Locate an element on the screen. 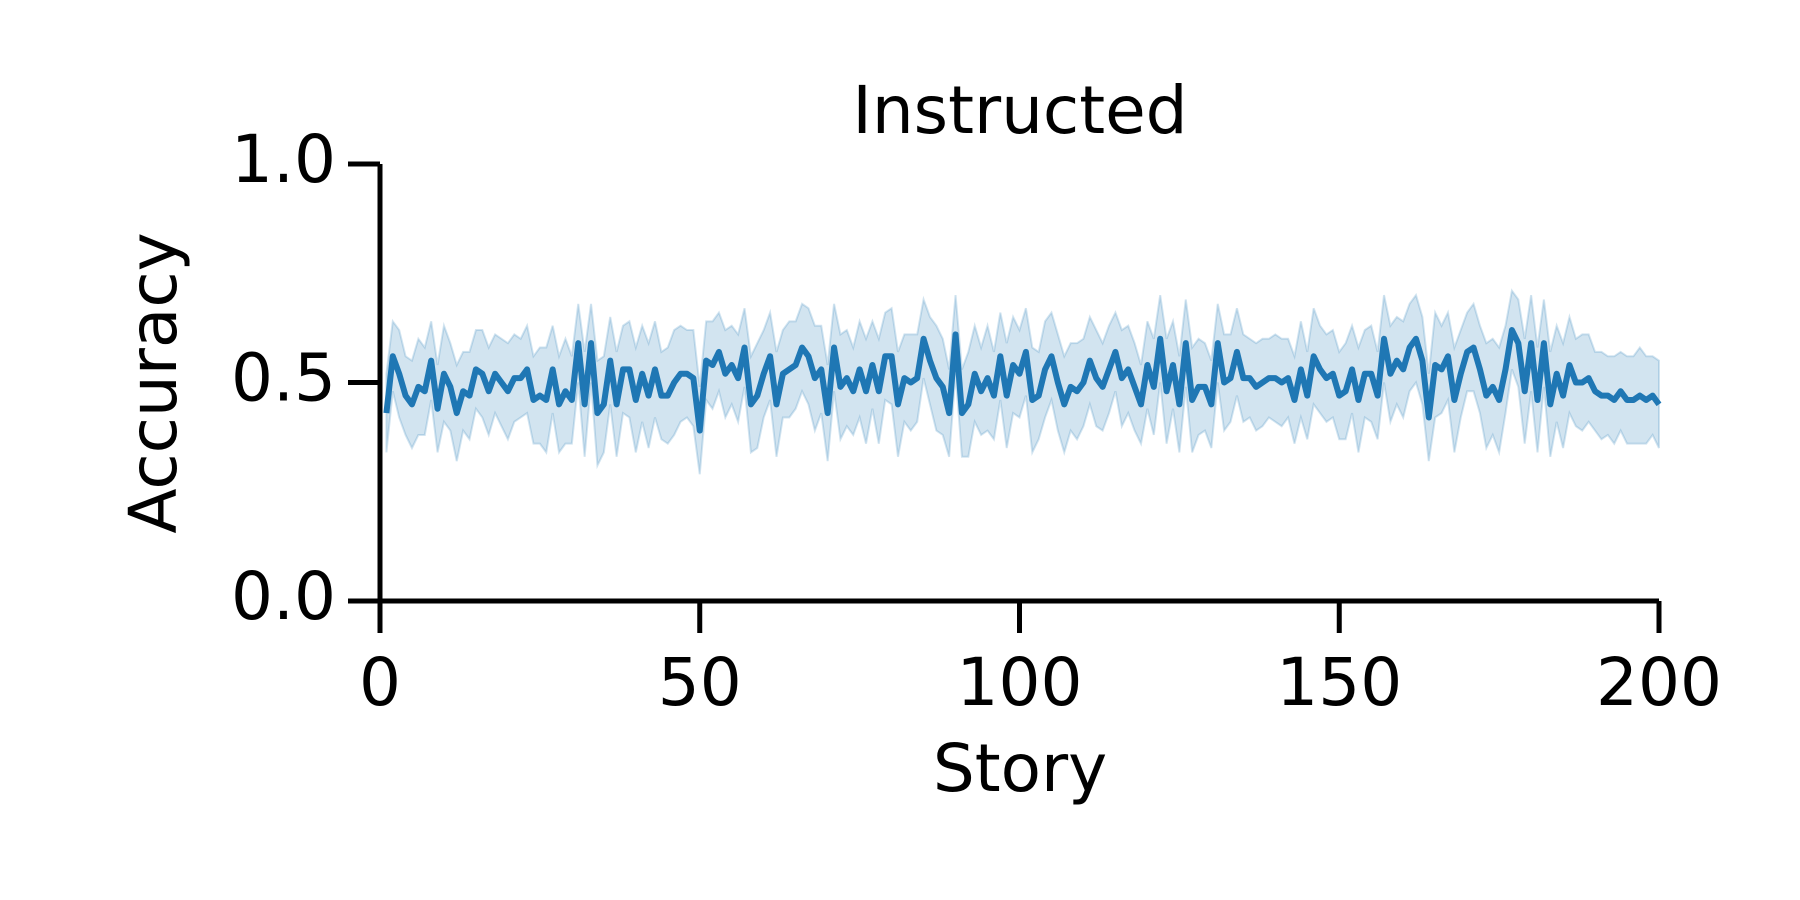 This screenshot has height=900, width=1800. y-tick-label: 1.0 is located at coordinates (283, 159).